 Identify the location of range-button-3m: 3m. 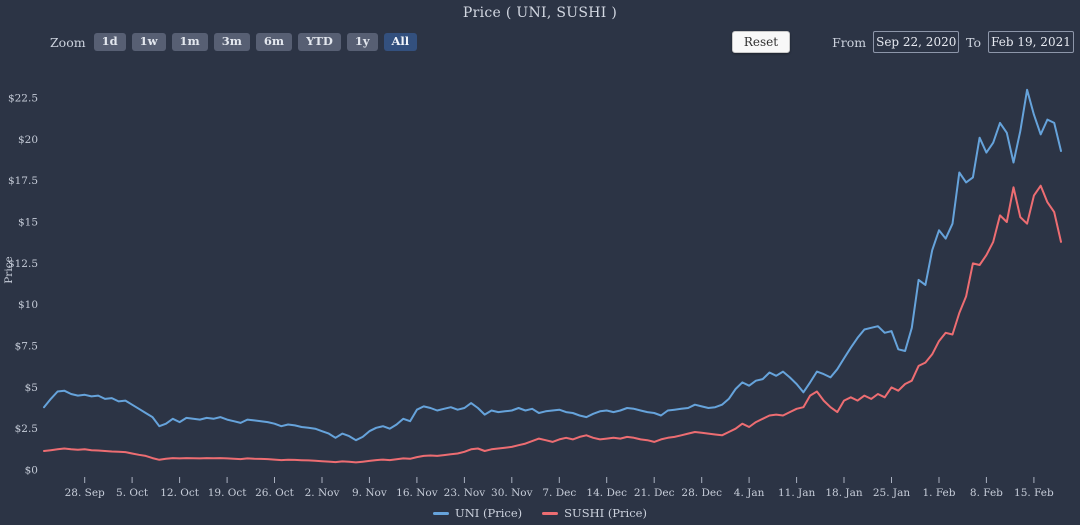
(231, 42).